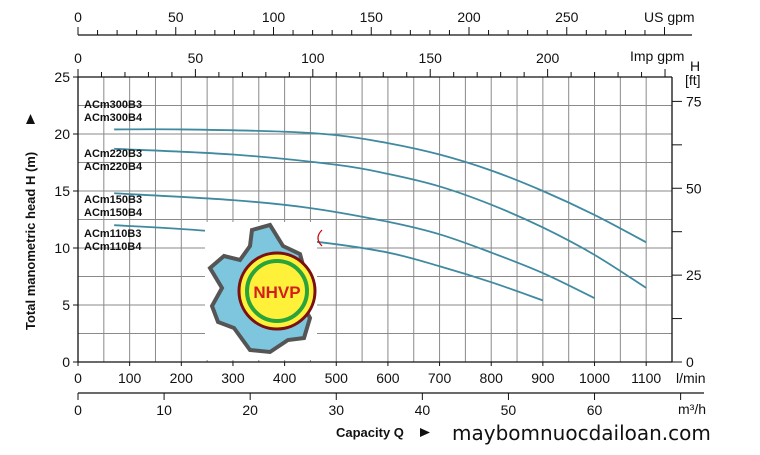  What do you see at coordinates (113, 118) in the screenshot?
I see `series-label: ACm300B4` at bounding box center [113, 118].